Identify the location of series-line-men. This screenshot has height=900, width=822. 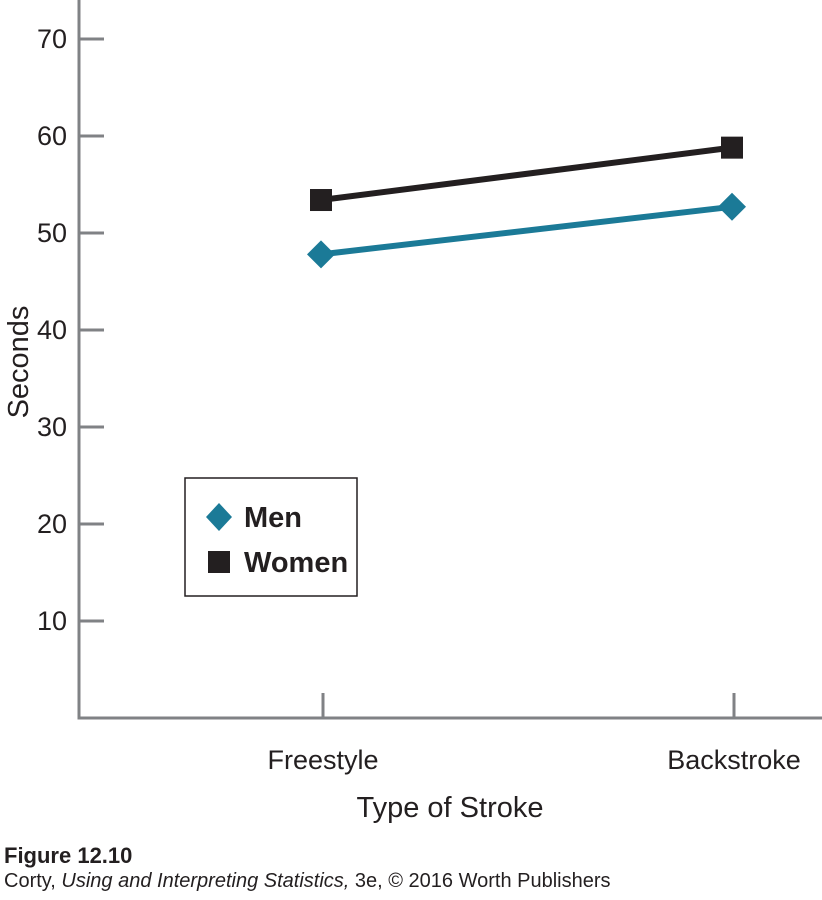
(526, 230).